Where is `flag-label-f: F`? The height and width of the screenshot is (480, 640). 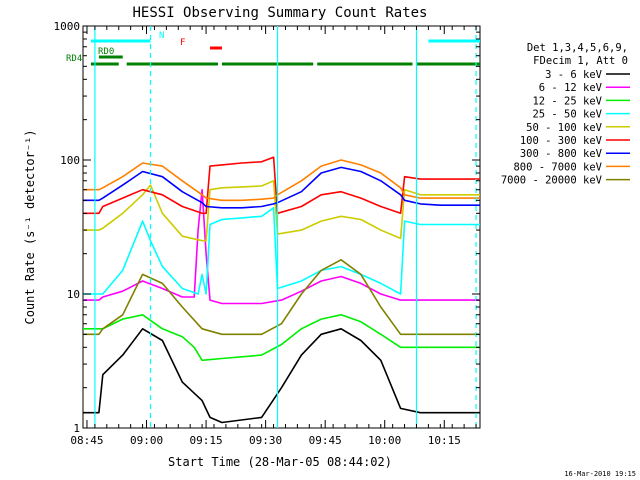 flag-label-f: F is located at coordinates (182, 43).